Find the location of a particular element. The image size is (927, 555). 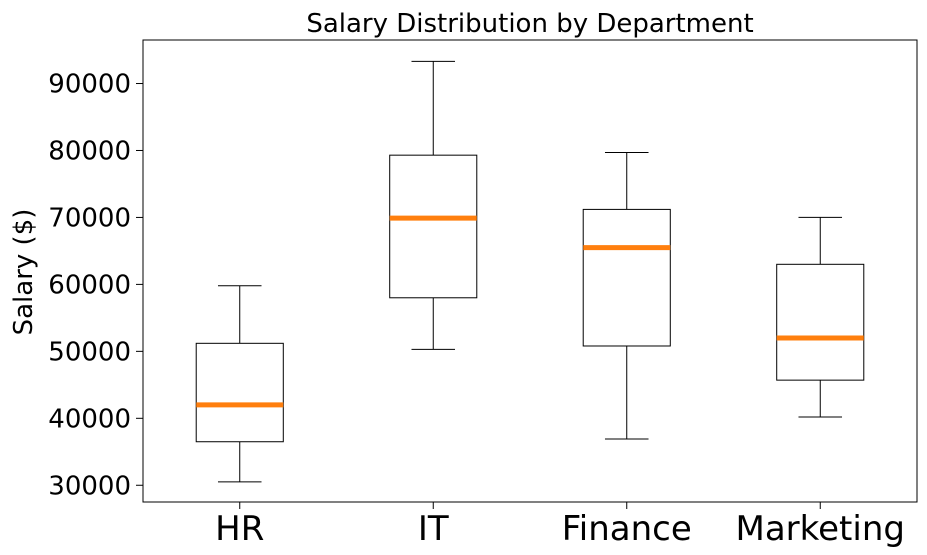

box-hr is located at coordinates (239, 384).